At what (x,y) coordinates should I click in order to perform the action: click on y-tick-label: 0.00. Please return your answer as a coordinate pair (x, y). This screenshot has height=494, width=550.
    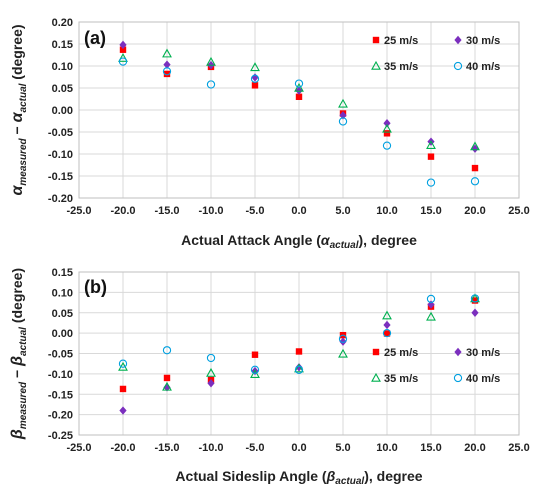
    Looking at the image, I should click on (62, 111).